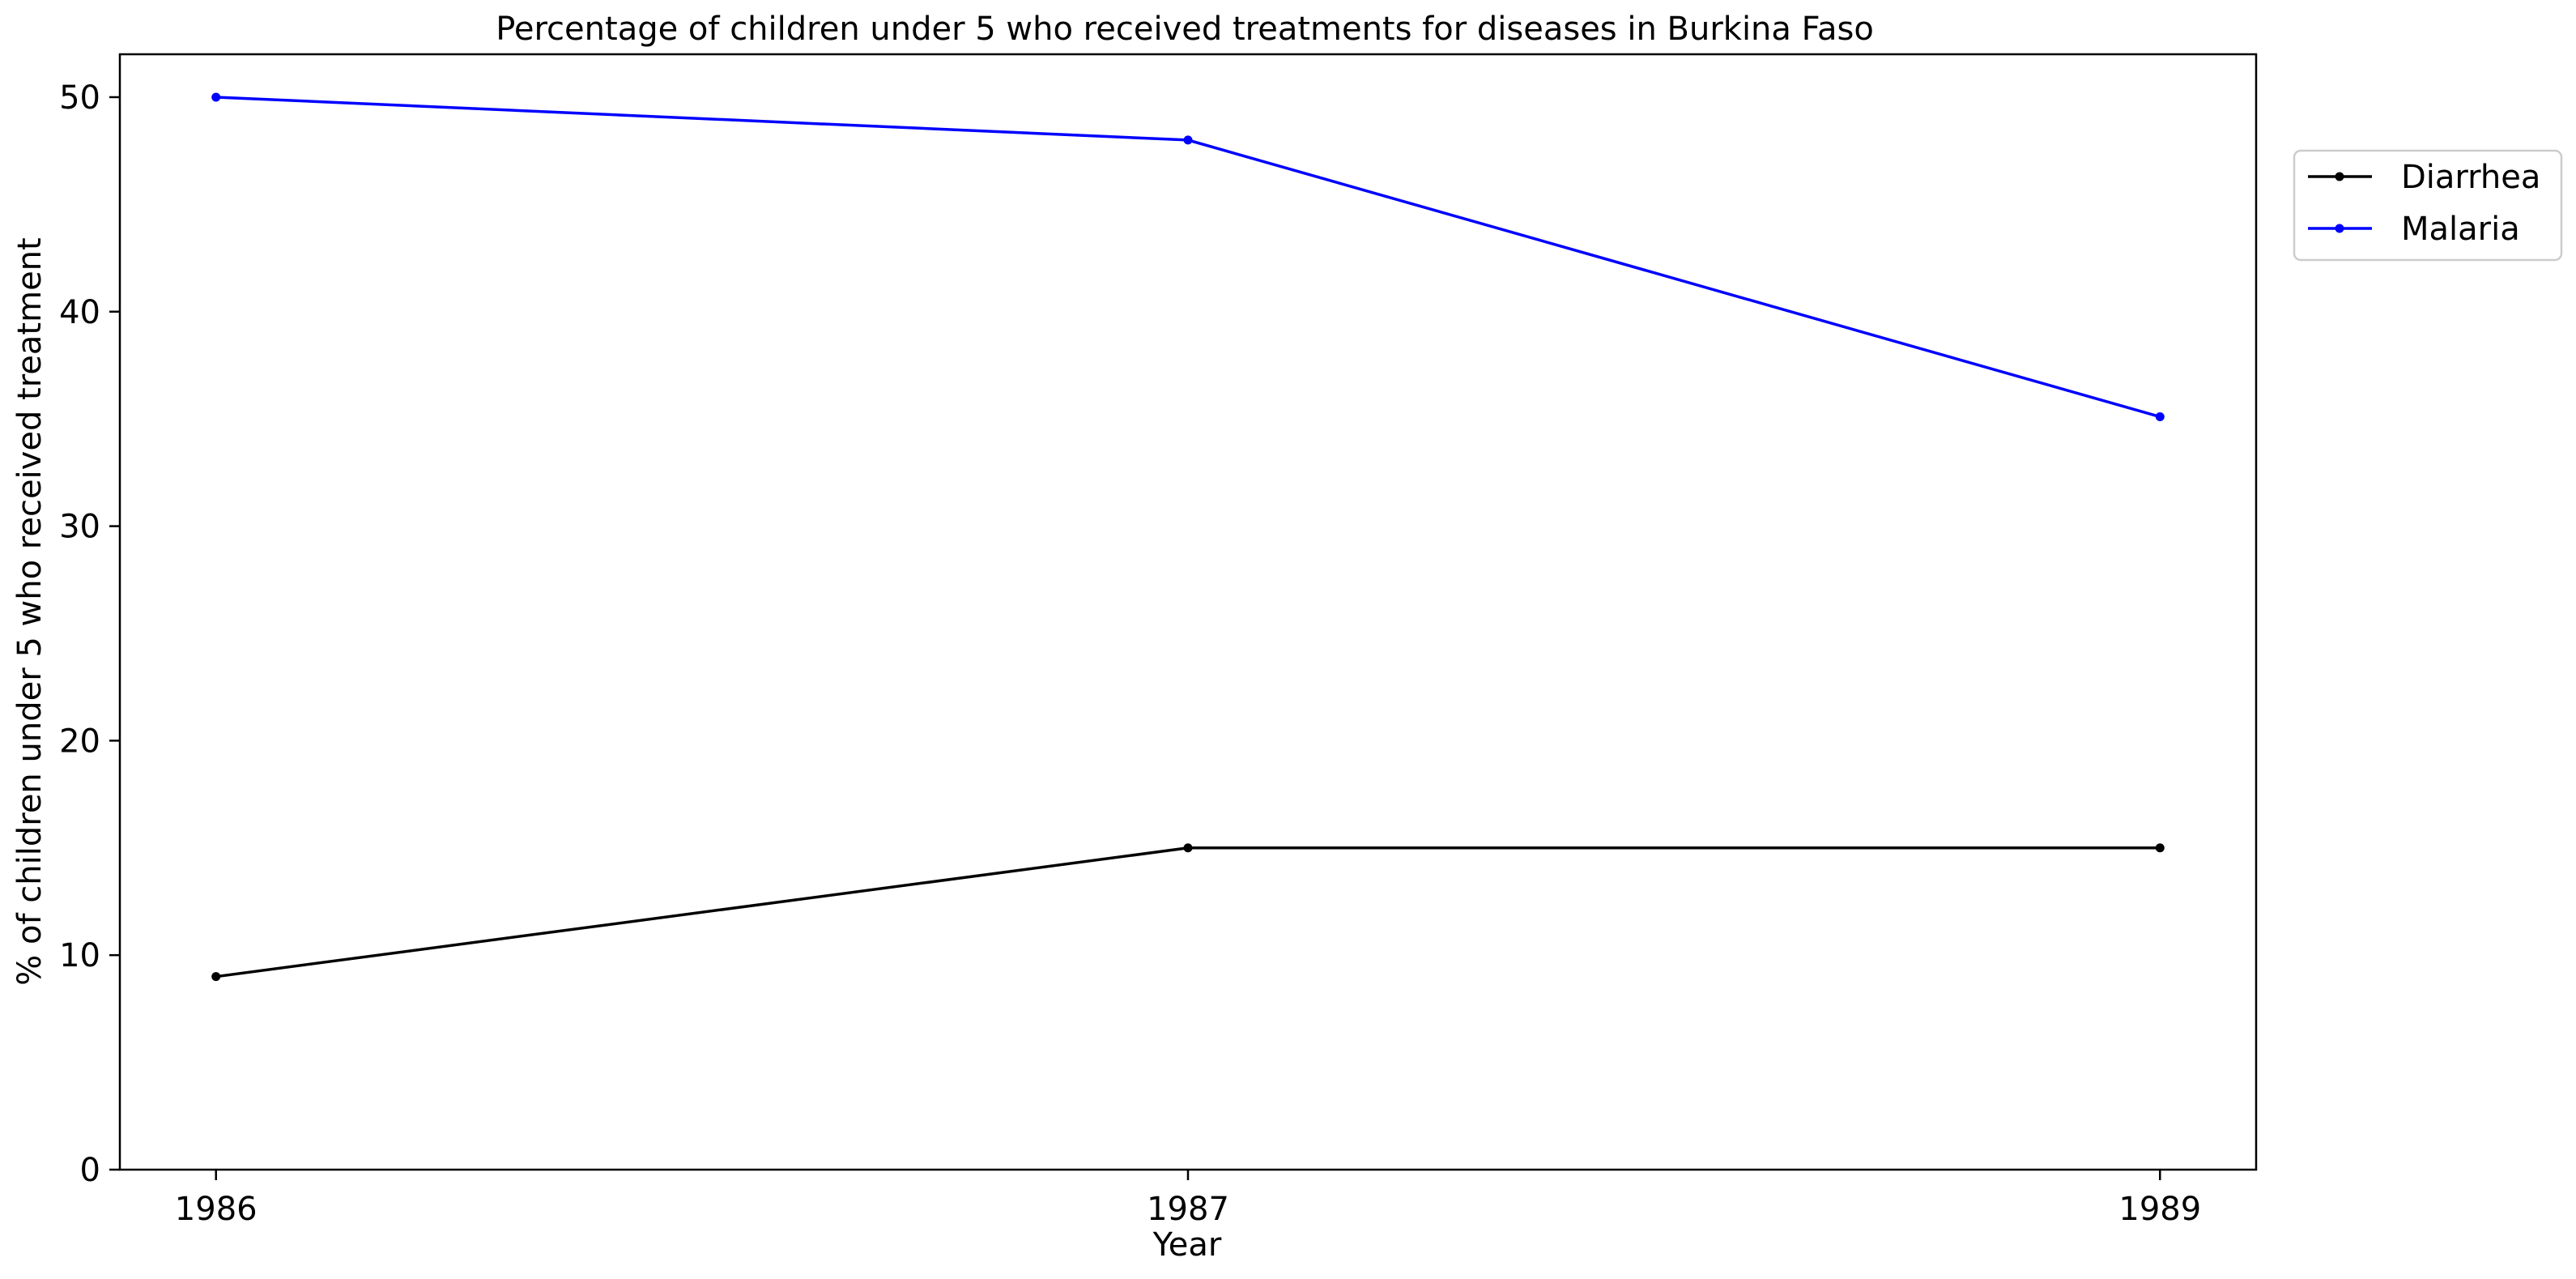 Image resolution: width=2576 pixels, height=1279 pixels. What do you see at coordinates (1188, 1209) in the screenshot?
I see `x-tick-label: 1987` at bounding box center [1188, 1209].